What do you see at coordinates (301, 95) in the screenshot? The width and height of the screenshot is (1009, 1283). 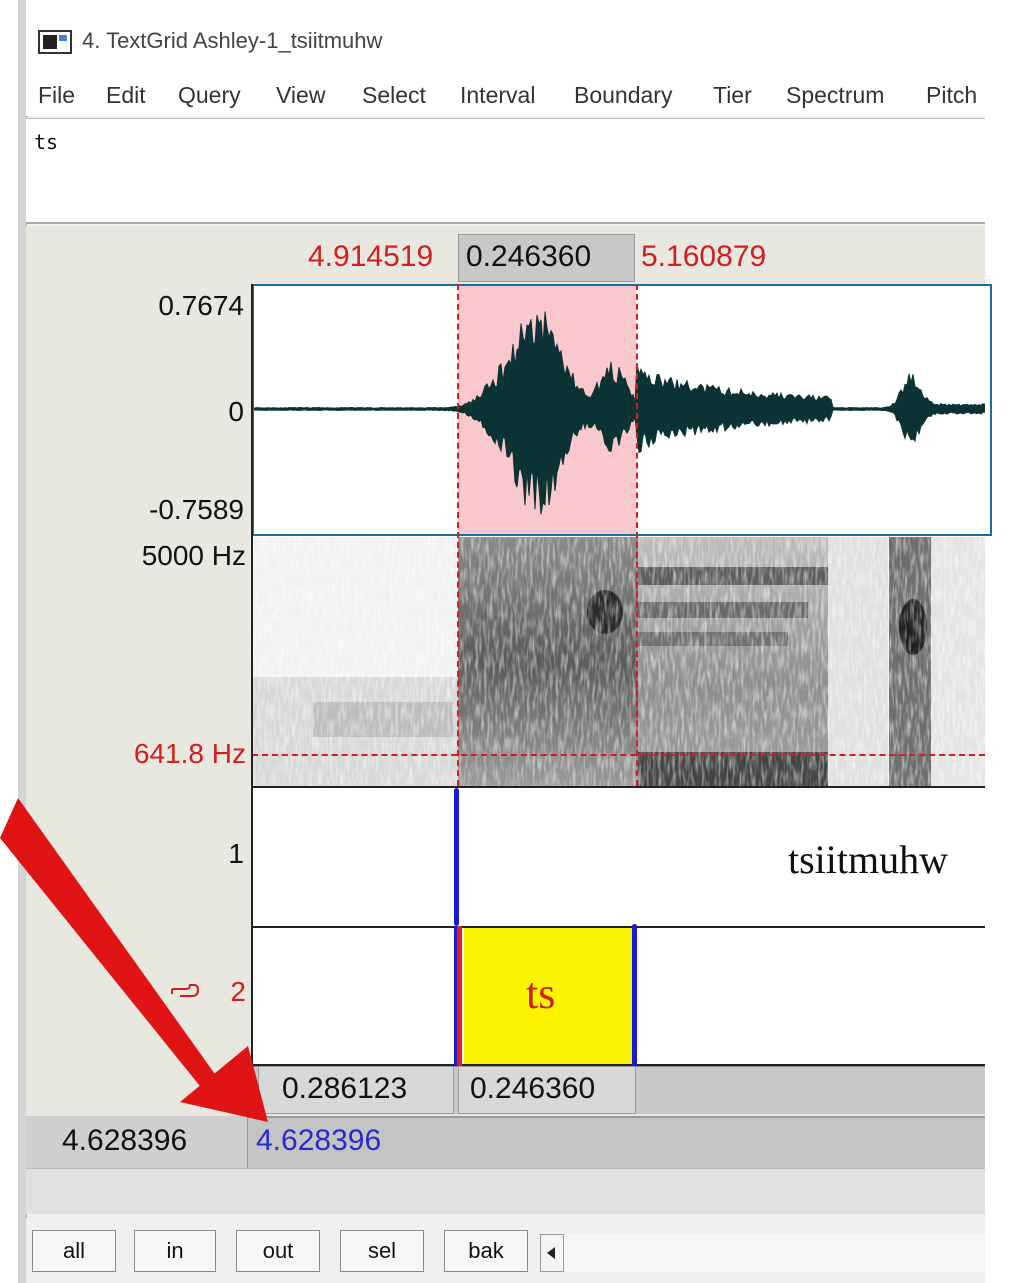 I see `menu-view: View` at bounding box center [301, 95].